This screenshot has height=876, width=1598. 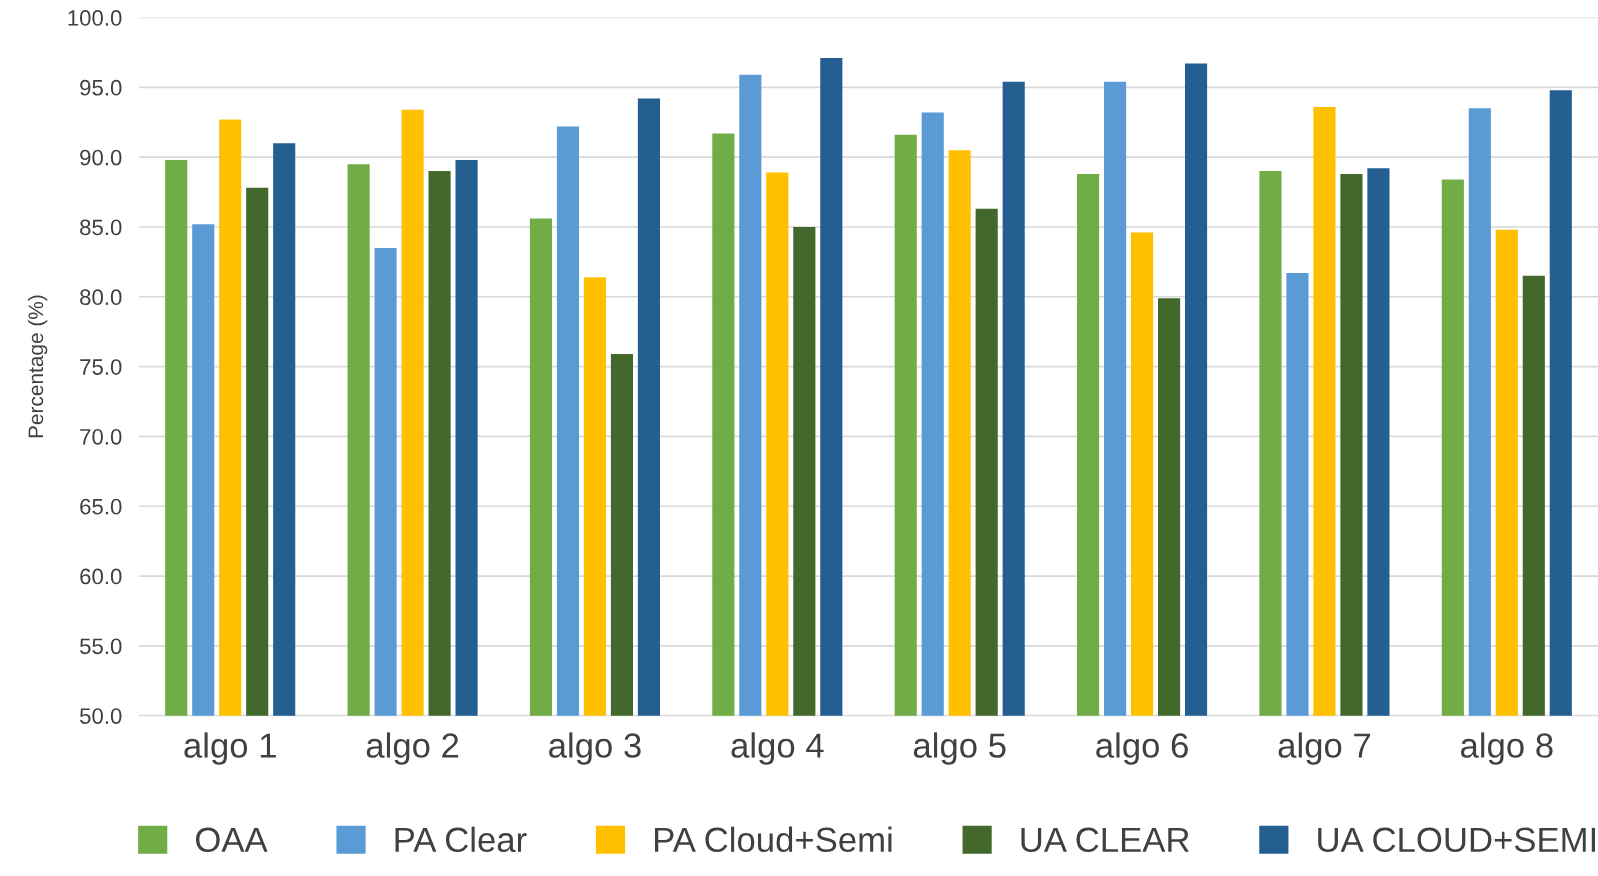 What do you see at coordinates (595, 748) in the screenshot?
I see `x-tick-label: algo 3` at bounding box center [595, 748].